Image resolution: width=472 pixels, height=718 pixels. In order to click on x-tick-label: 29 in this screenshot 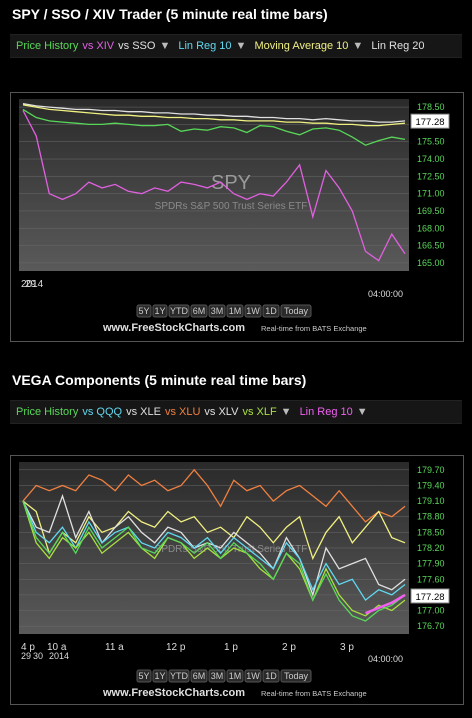, I will do `click(31, 284)`.